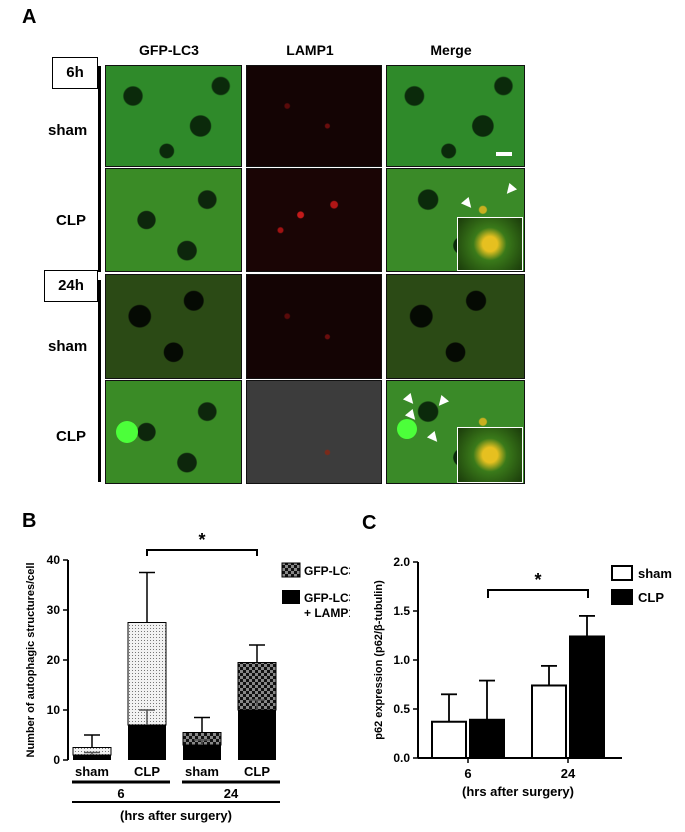  What do you see at coordinates (67, 346) in the screenshot?
I see `row-label-sham-24h: sham` at bounding box center [67, 346].